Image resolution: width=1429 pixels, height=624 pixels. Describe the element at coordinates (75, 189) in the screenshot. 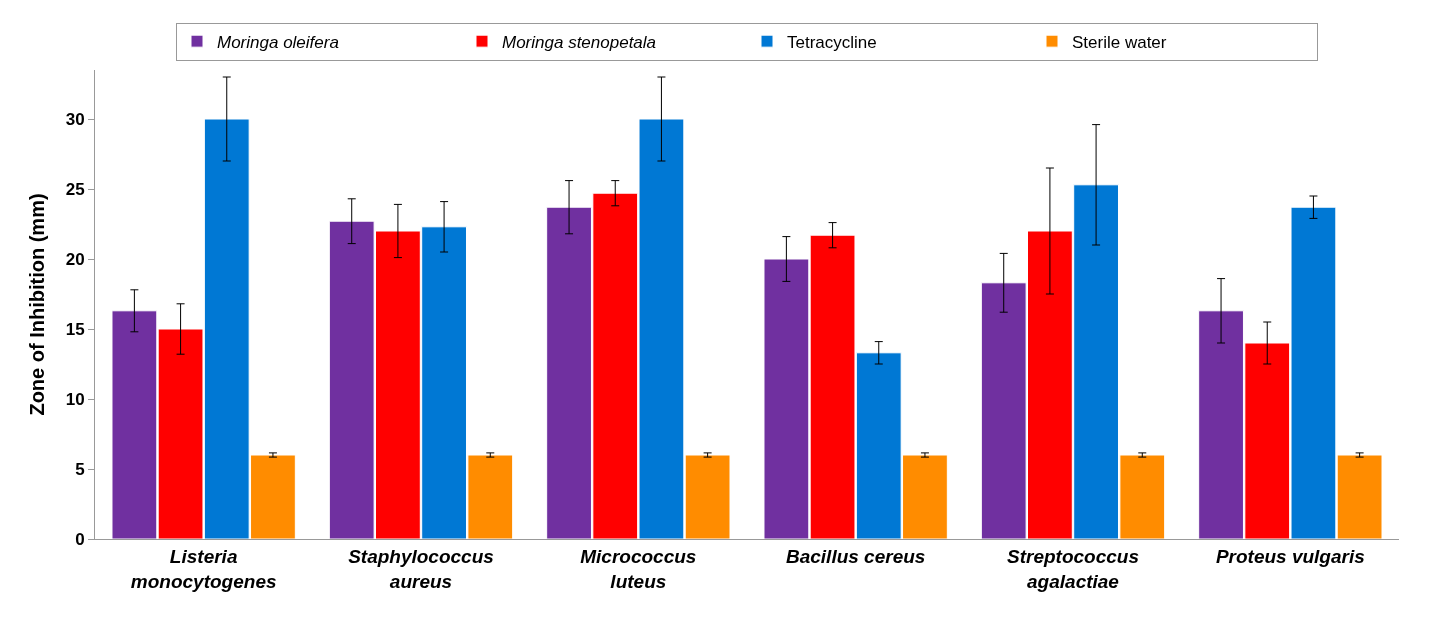

I see `y-tick-label: 25` at that location.